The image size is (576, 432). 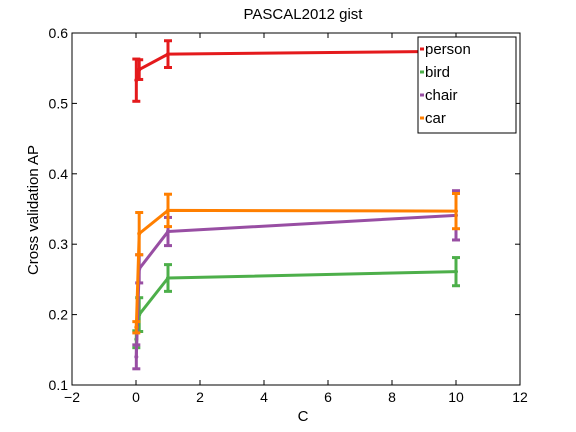 I want to click on legend: person bird chair car, so click(x=467, y=85).